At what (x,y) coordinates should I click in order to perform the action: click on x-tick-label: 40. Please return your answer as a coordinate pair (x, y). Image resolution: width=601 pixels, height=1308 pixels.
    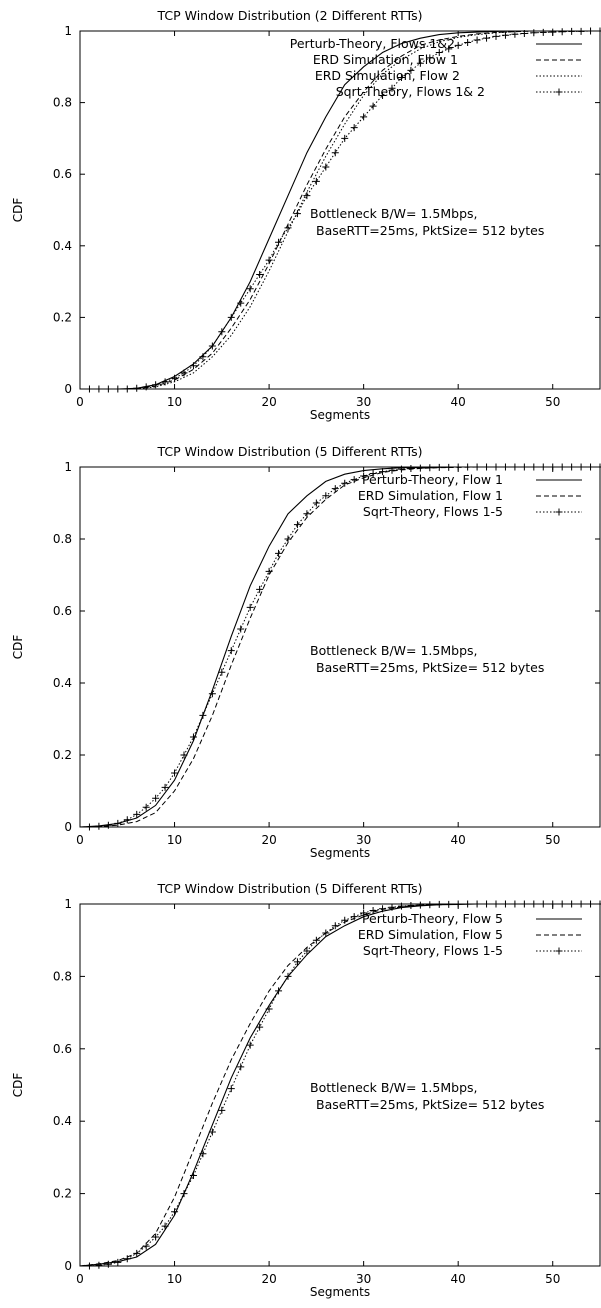
    Looking at the image, I should click on (458, 840).